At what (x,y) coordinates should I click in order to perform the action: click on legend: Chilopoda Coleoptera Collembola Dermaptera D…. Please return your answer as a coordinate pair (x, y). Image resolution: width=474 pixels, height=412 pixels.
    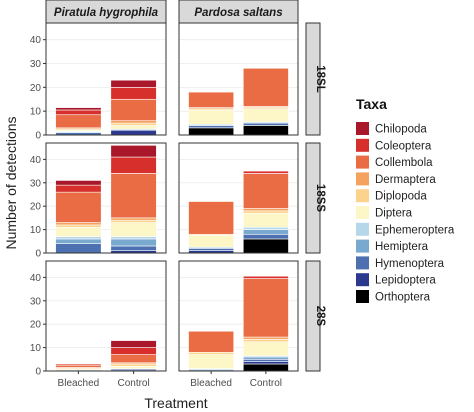
    Looking at the image, I should click on (405, 213).